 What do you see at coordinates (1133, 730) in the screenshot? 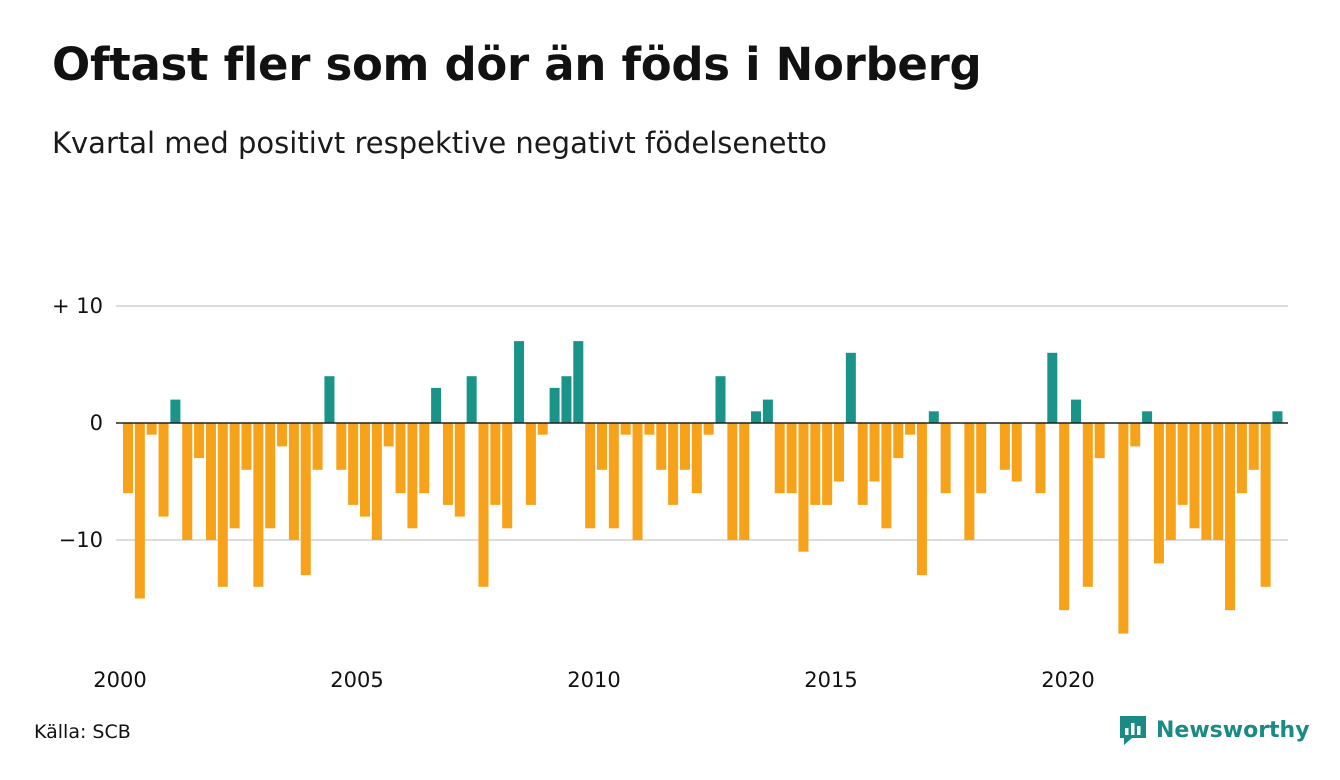
I see `newsworthy-logo-icon` at bounding box center [1133, 730].